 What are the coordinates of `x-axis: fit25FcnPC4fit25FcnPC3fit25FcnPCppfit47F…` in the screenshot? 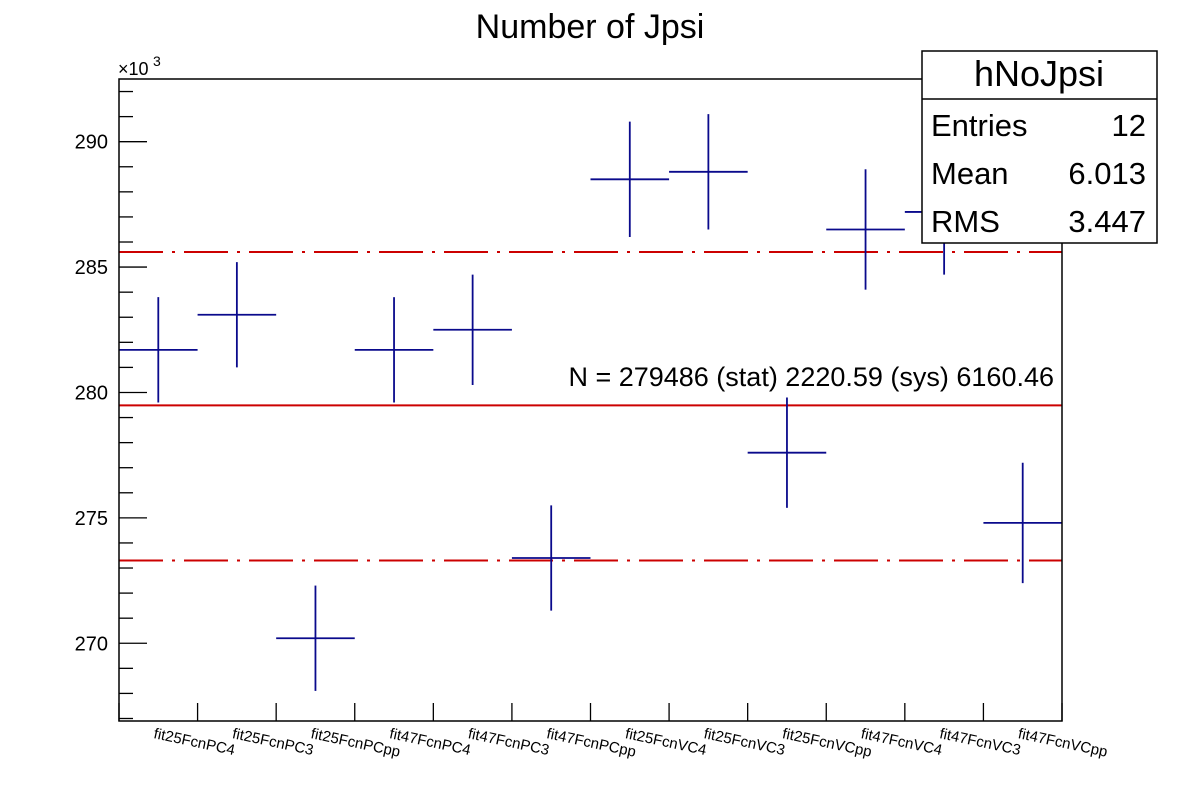 It's located at (613, 732).